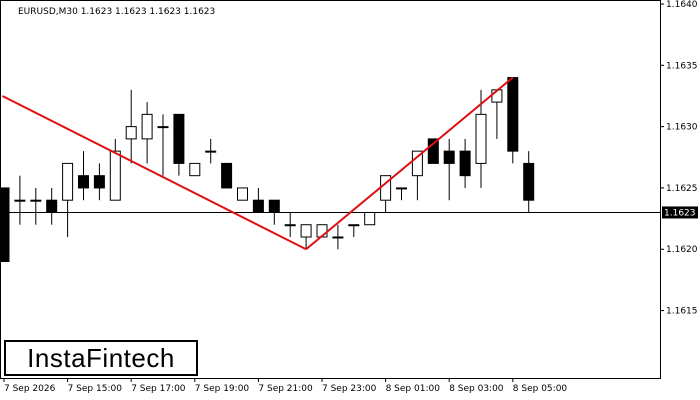 The height and width of the screenshot is (400, 700). What do you see at coordinates (682, 250) in the screenshot?
I see `y-tick-label: 1.1620` at bounding box center [682, 250].